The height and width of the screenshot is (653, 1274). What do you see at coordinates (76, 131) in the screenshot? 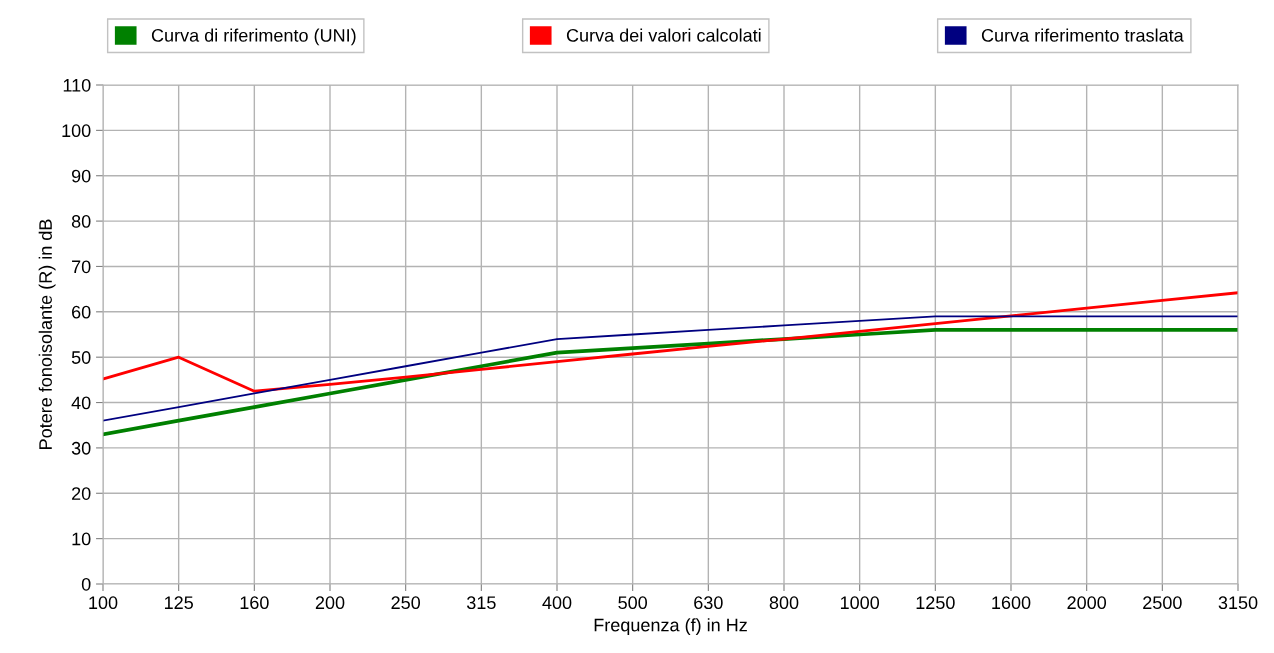
I see `y-tick-label: 100` at bounding box center [76, 131].